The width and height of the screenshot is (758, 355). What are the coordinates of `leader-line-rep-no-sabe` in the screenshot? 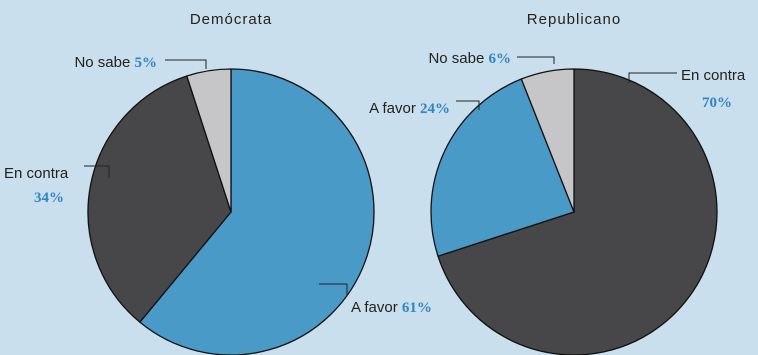 It's located at (536, 60).